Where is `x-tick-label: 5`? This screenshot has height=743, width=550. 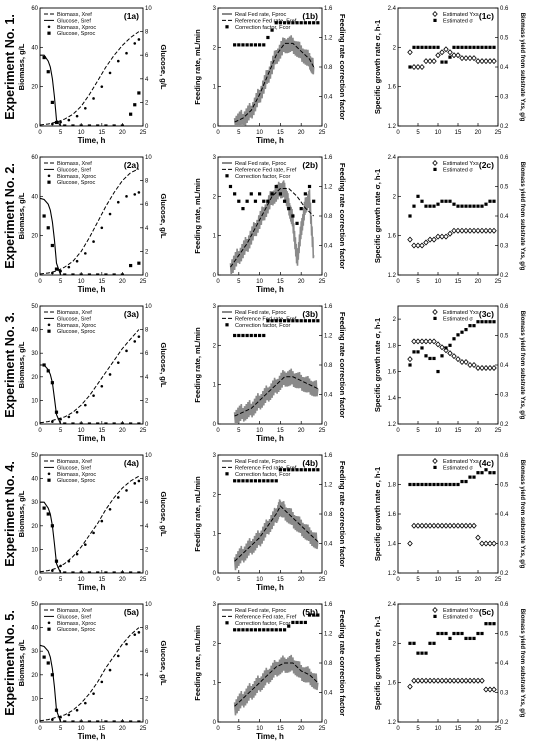
x-tick-label: 5 is located at coordinates (418, 282).